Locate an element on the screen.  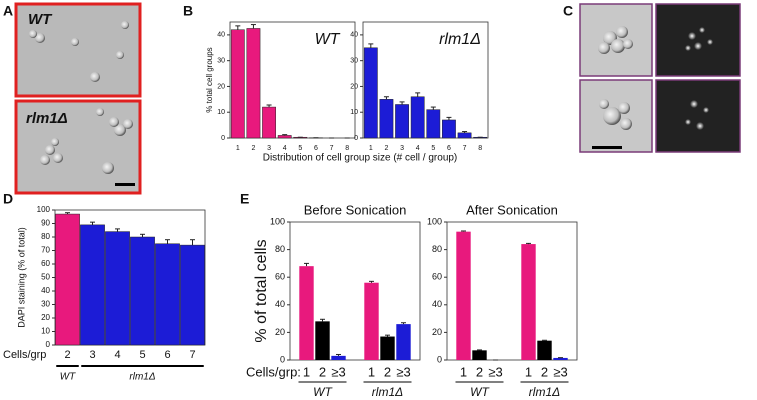
y-tick-label: 50 is located at coordinates (45, 277).